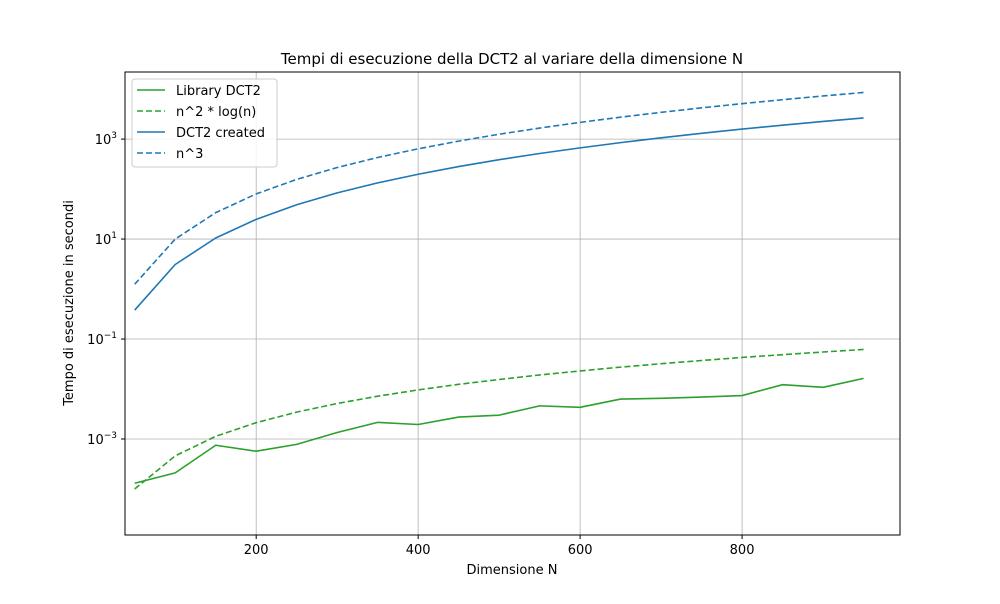 This screenshot has height=604, width=1000. Describe the element at coordinates (218, 91) in the screenshot. I see `legend-label: Library DCT2` at that location.